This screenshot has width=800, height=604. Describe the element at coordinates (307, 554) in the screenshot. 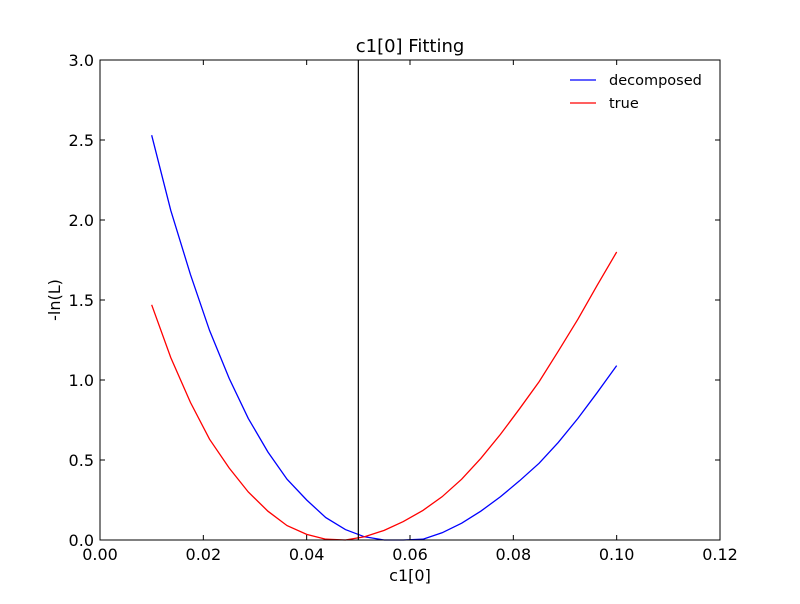

I see `x-tick-label: 0.04` at that location.